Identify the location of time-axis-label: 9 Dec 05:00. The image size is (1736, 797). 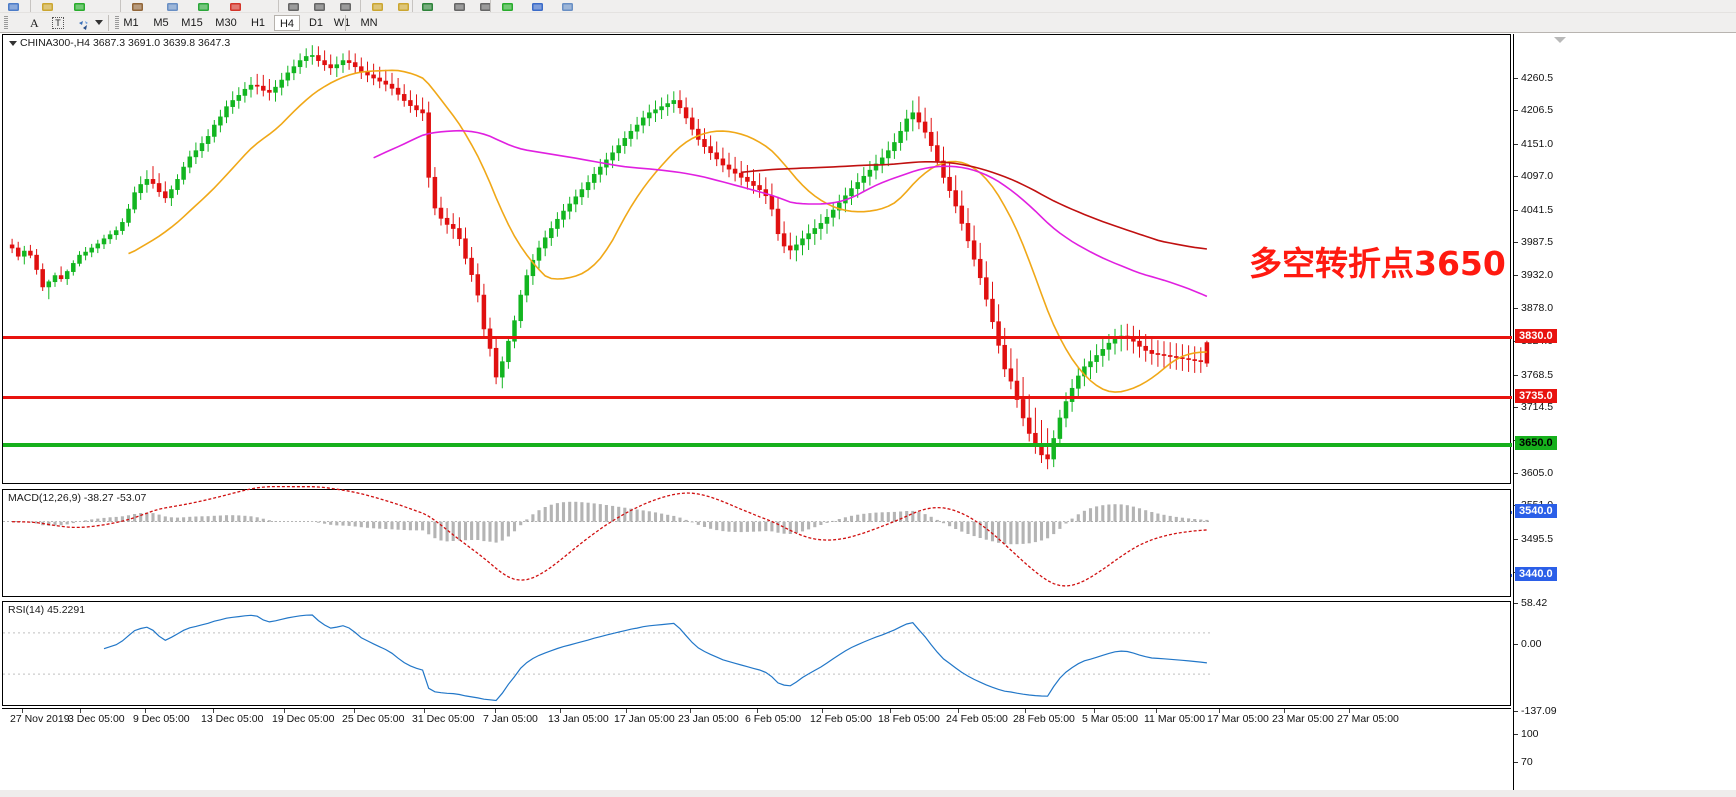
(161, 719).